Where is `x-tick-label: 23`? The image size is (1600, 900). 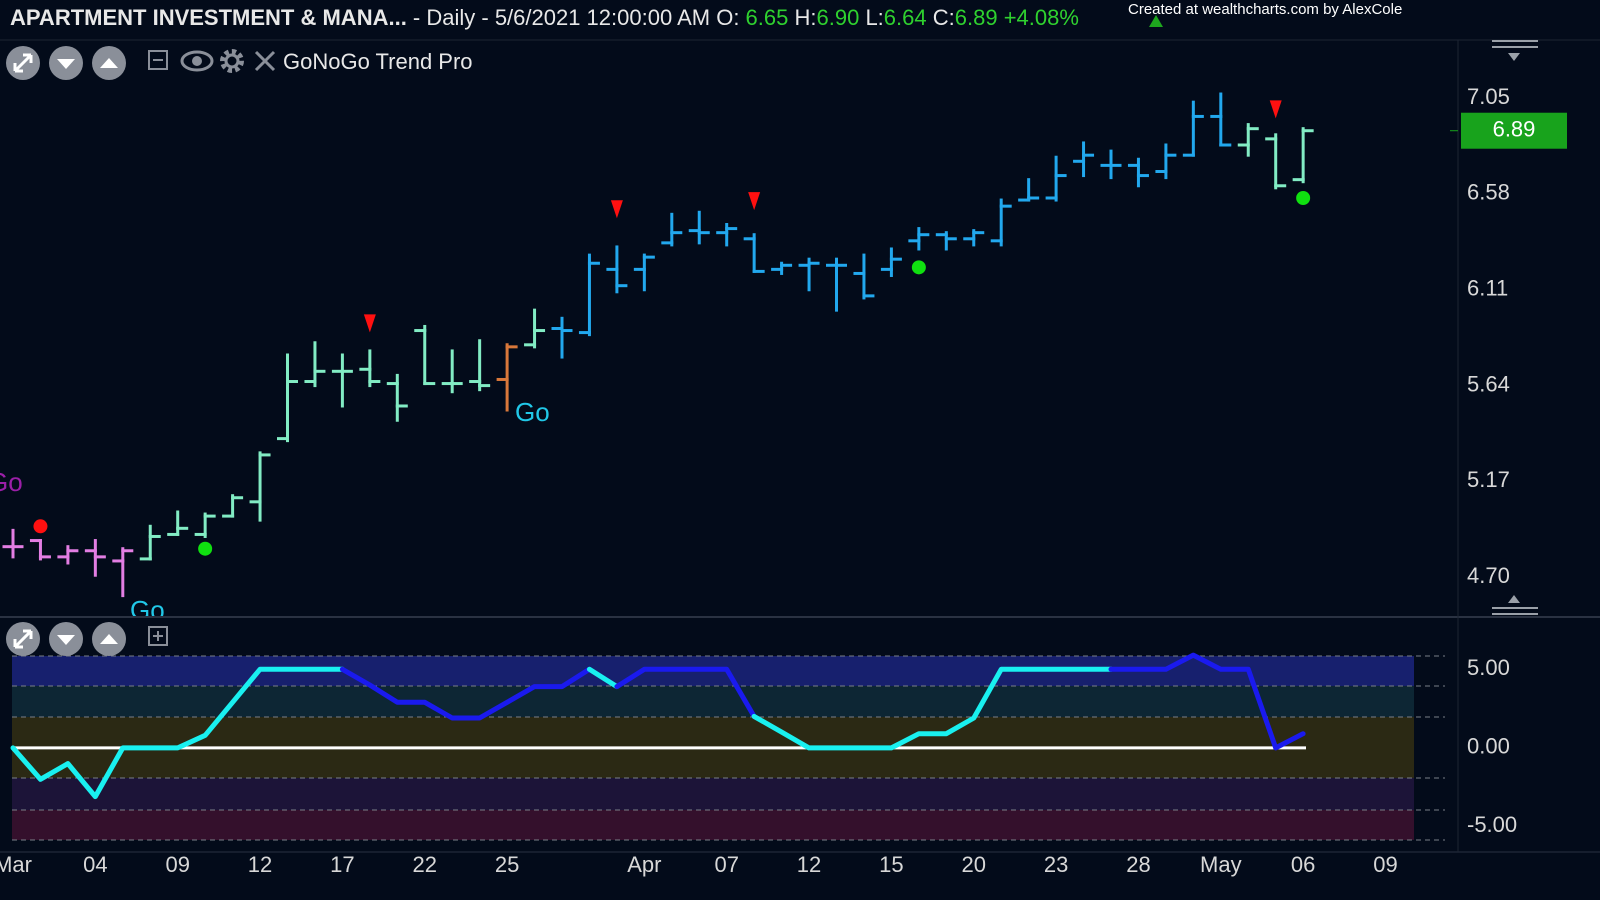 x-tick-label: 23 is located at coordinates (1056, 864).